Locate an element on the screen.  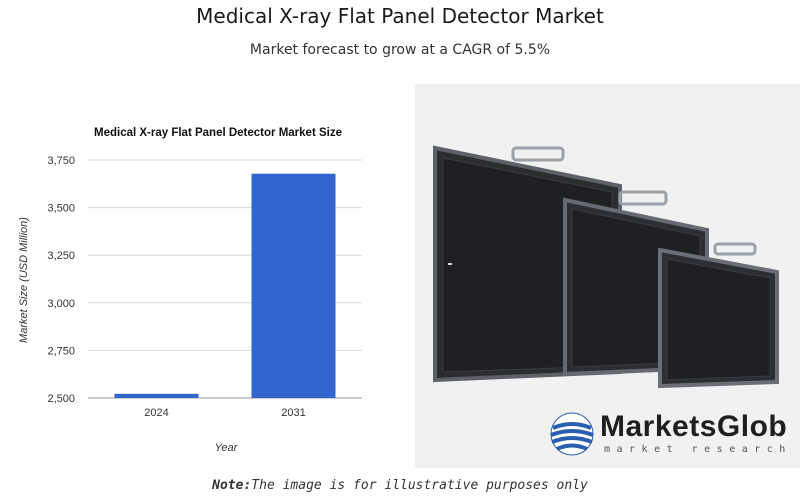
marketsglob-logo: MarketsGlob market research is located at coordinates (673, 433).